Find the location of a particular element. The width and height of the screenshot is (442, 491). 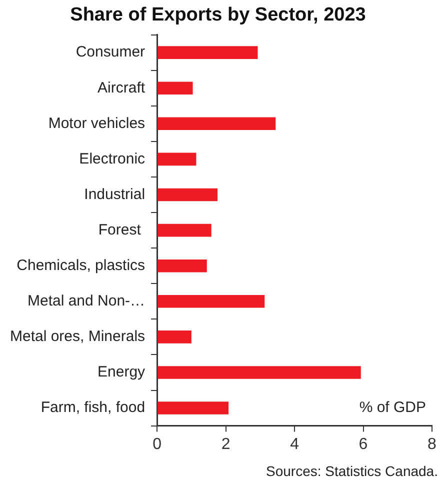

y-tick-label: Industrial is located at coordinates (115, 194).